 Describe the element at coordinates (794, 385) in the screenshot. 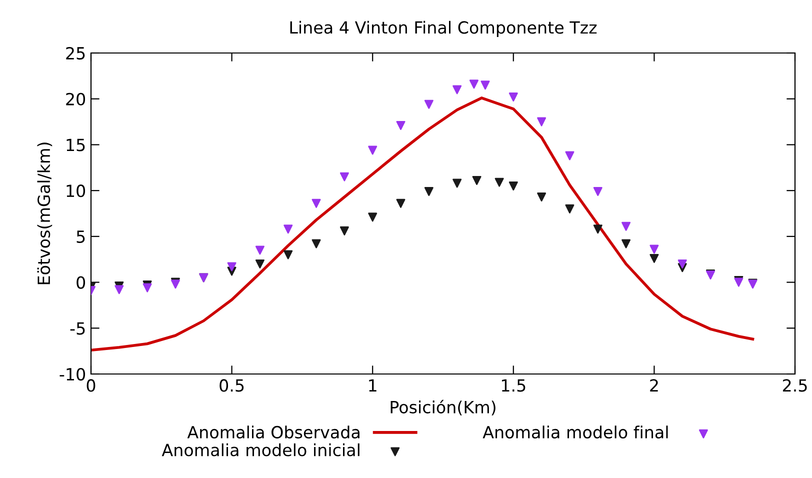

I see `x-tick-label: 2.5` at that location.